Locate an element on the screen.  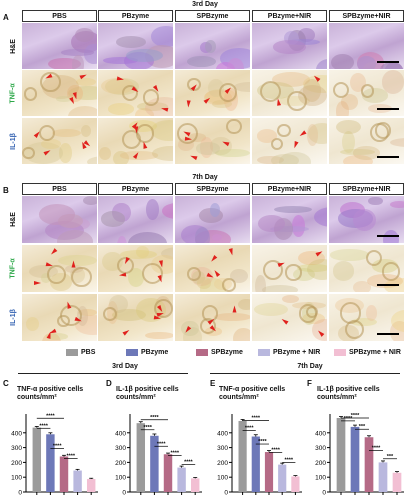
y-tick-label: 300 is located at coordinates (320, 448).